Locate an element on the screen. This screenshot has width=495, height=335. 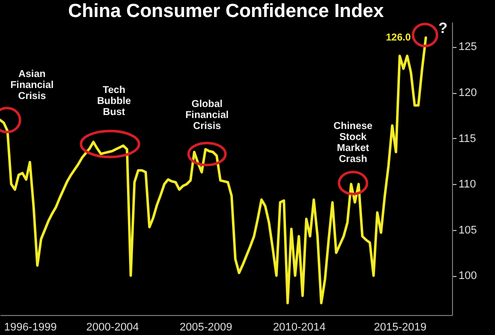
annotation: Asian Financial Crisis is located at coordinates (32, 85).